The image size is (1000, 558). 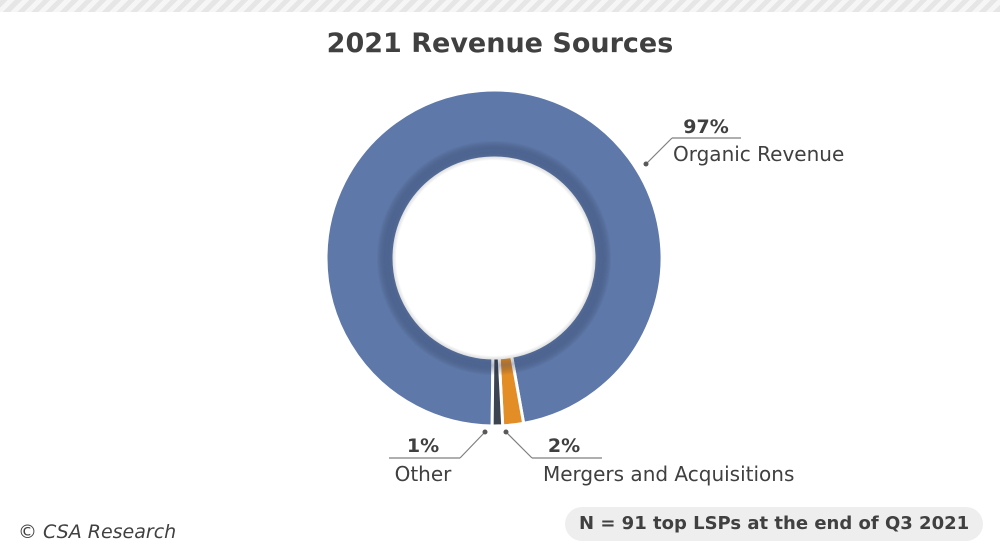 I want to click on data-label-organic-name: Organic Revenue, so click(x=758, y=154).